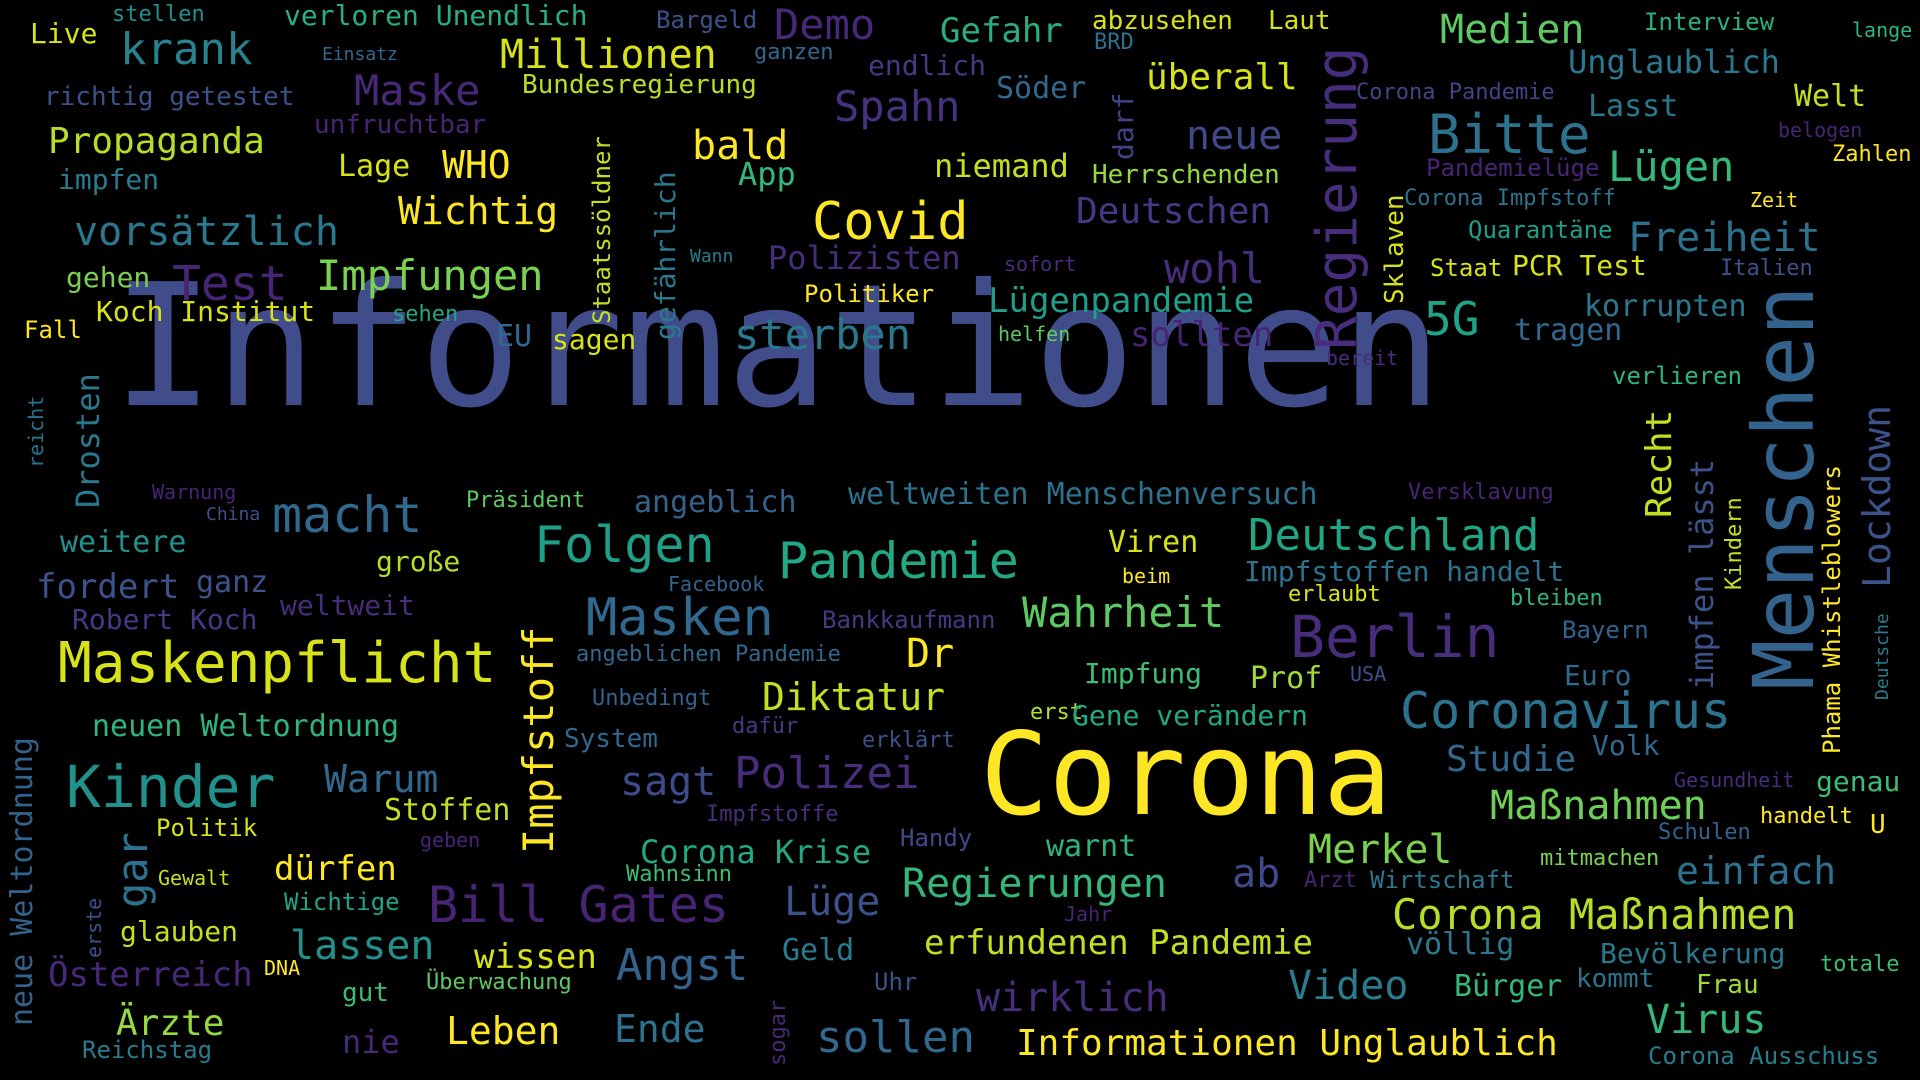 This screenshot has height=1080, width=1920. What do you see at coordinates (1878, 825) in the screenshot?
I see `word: U` at bounding box center [1878, 825].